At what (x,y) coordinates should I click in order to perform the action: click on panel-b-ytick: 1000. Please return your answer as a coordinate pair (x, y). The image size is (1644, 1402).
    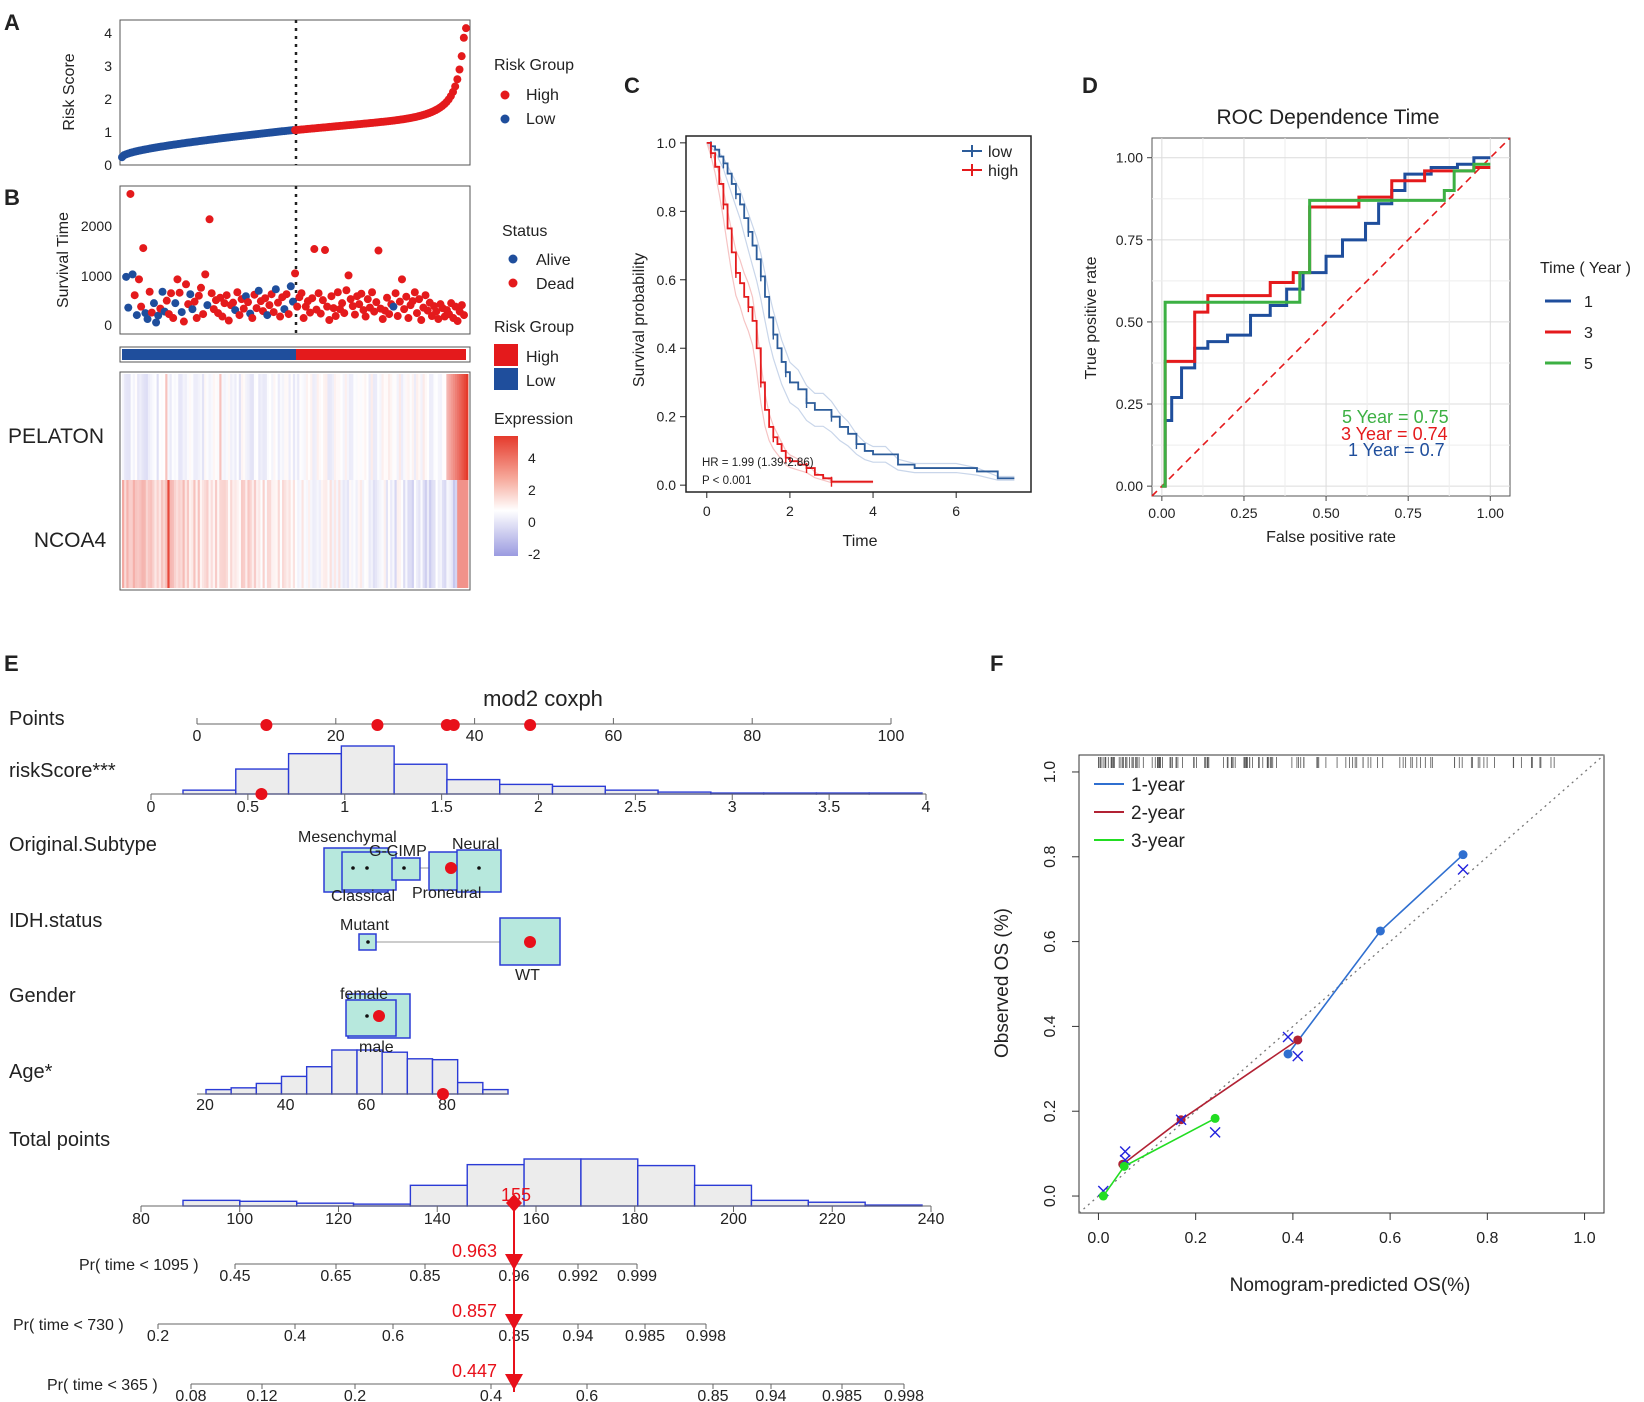
    Looking at the image, I should click on (96, 276).